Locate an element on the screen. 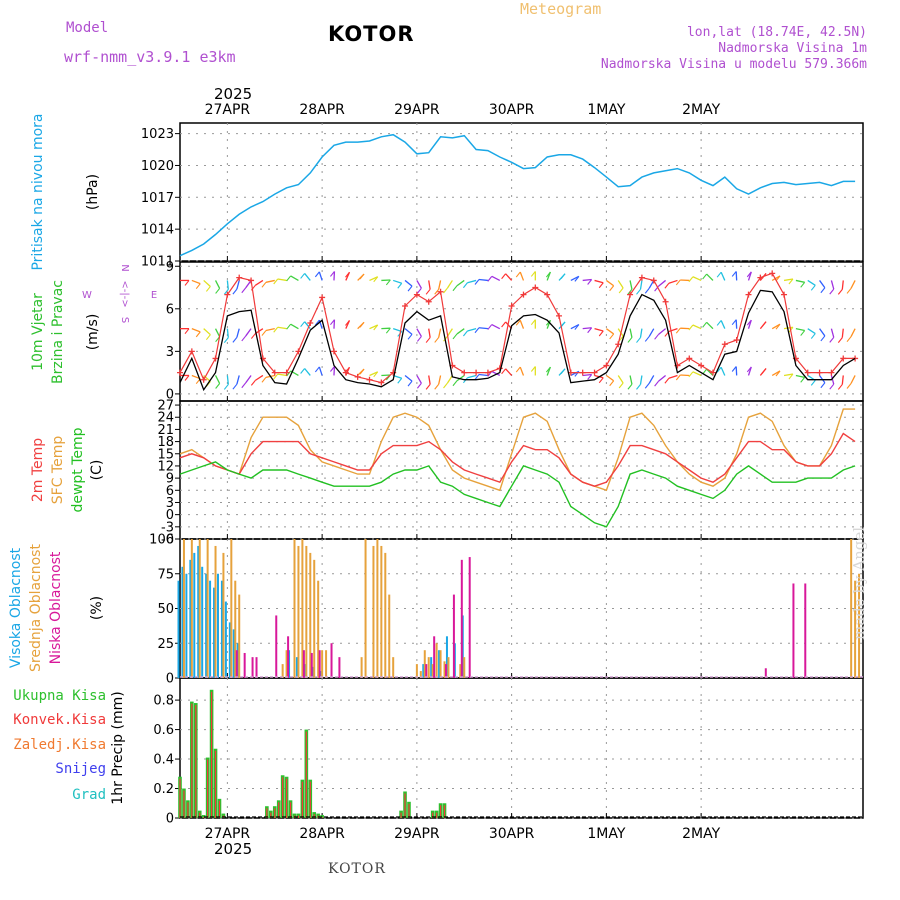  model-label: Model is located at coordinates (87, 28).